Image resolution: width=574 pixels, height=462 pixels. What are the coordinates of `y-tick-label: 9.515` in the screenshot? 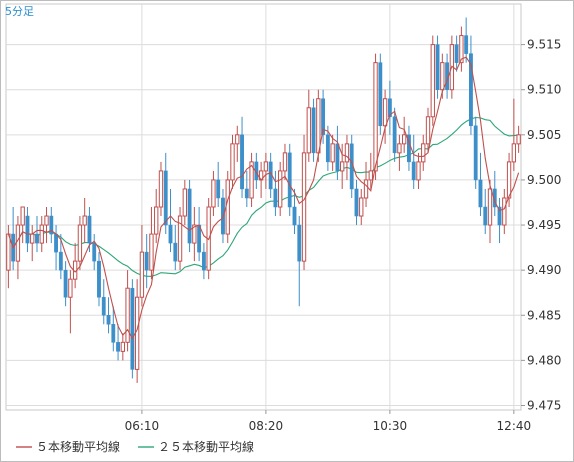 It's located at (544, 45).